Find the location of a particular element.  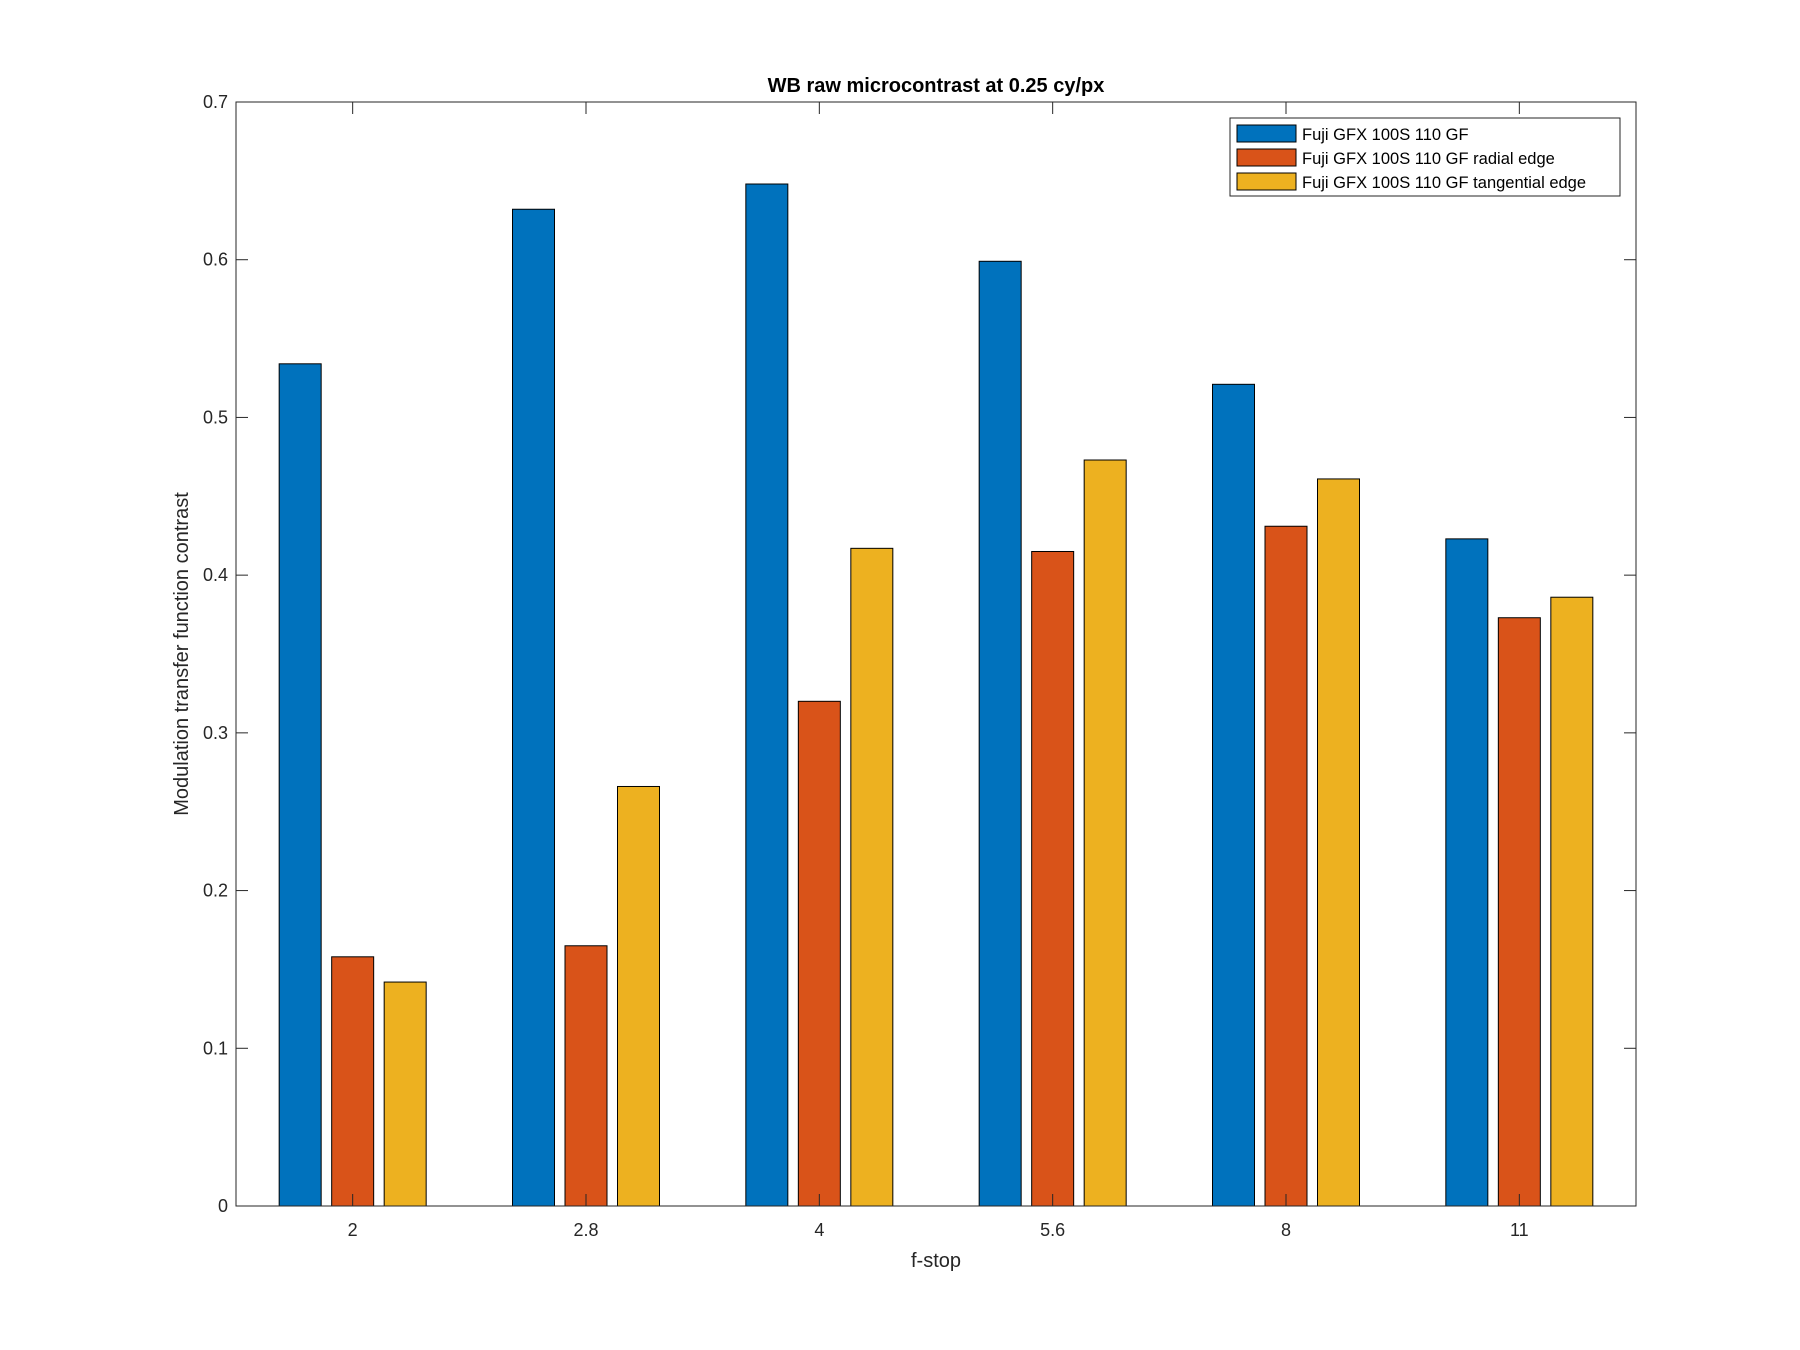

x-tick-label: 2.8 is located at coordinates (585, 1230).